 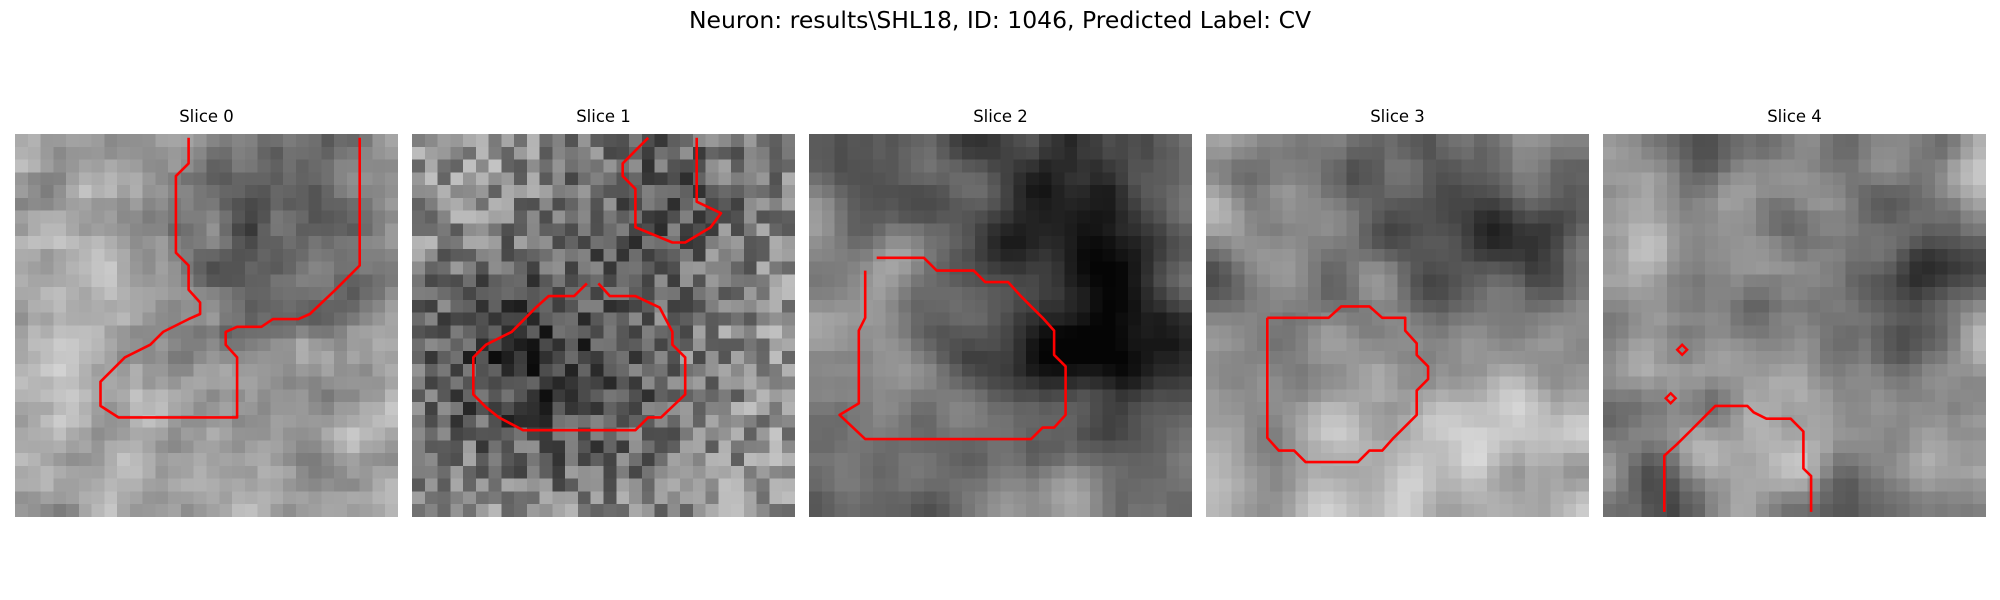 What do you see at coordinates (603, 116) in the screenshot?
I see `slice-title-1: Slice 1` at bounding box center [603, 116].